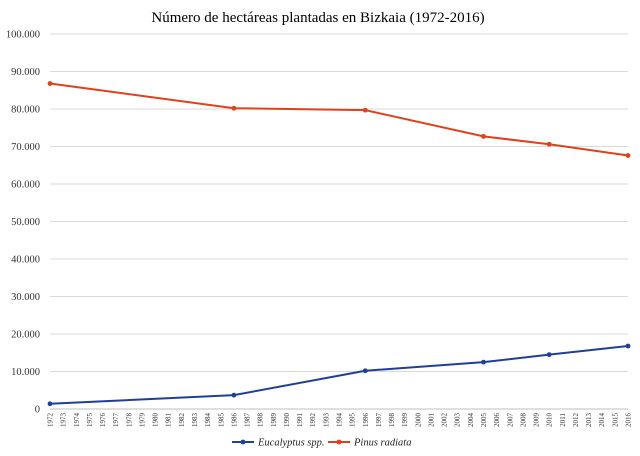 The height and width of the screenshot is (456, 640). Describe the element at coordinates (248, 420) in the screenshot. I see `x-tick-label: 1987` at that location.